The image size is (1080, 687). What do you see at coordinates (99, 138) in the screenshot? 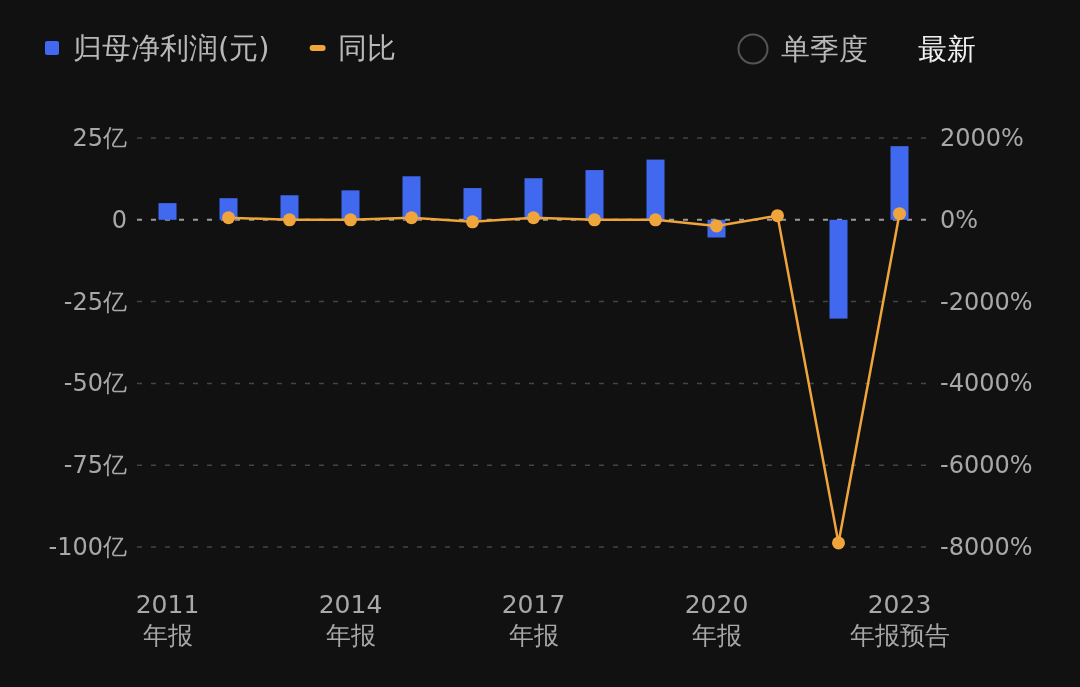
I see `y-tick-label: 25亿` at bounding box center [99, 138].